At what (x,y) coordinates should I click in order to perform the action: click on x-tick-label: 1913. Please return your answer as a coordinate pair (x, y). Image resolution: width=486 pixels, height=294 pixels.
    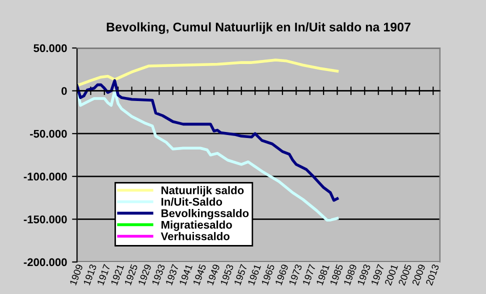
    Looking at the image, I should click on (90, 275).